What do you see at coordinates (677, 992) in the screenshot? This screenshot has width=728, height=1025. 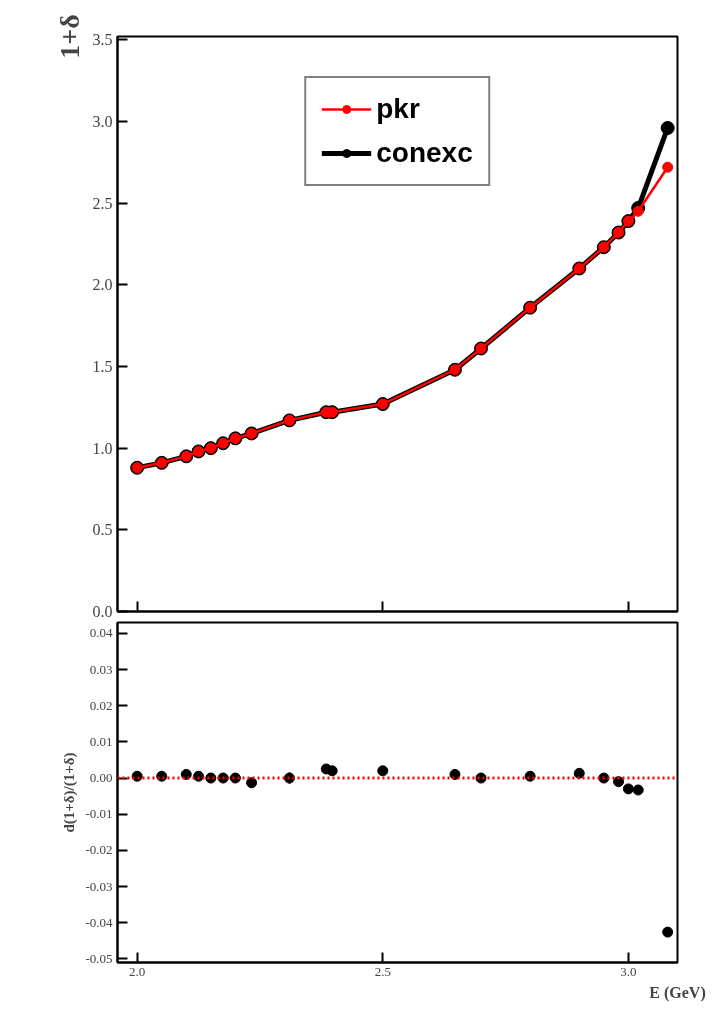 I see `x-axis-title: E (GeV)` at bounding box center [677, 992].